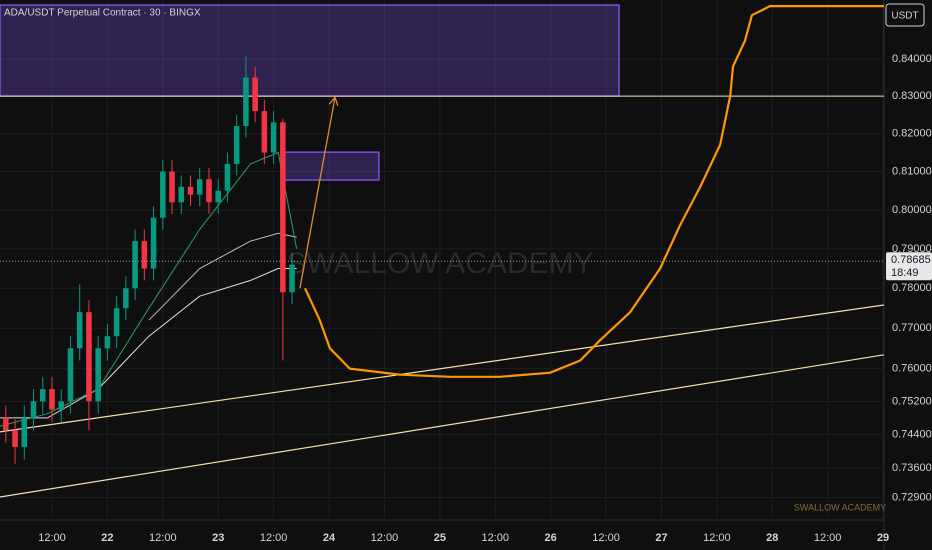  Describe the element at coordinates (107, 538) in the screenshot. I see `x-tick-label: 22` at that location.